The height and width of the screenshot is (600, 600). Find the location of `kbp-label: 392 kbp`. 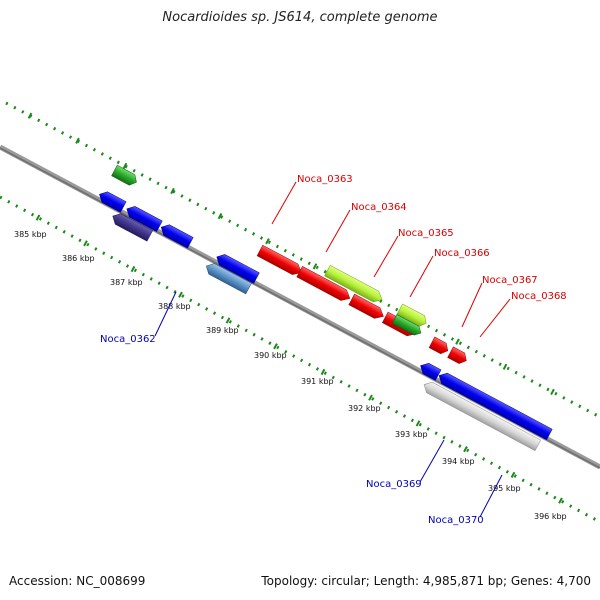

kbp-label: 392 kbp is located at coordinates (364, 408).